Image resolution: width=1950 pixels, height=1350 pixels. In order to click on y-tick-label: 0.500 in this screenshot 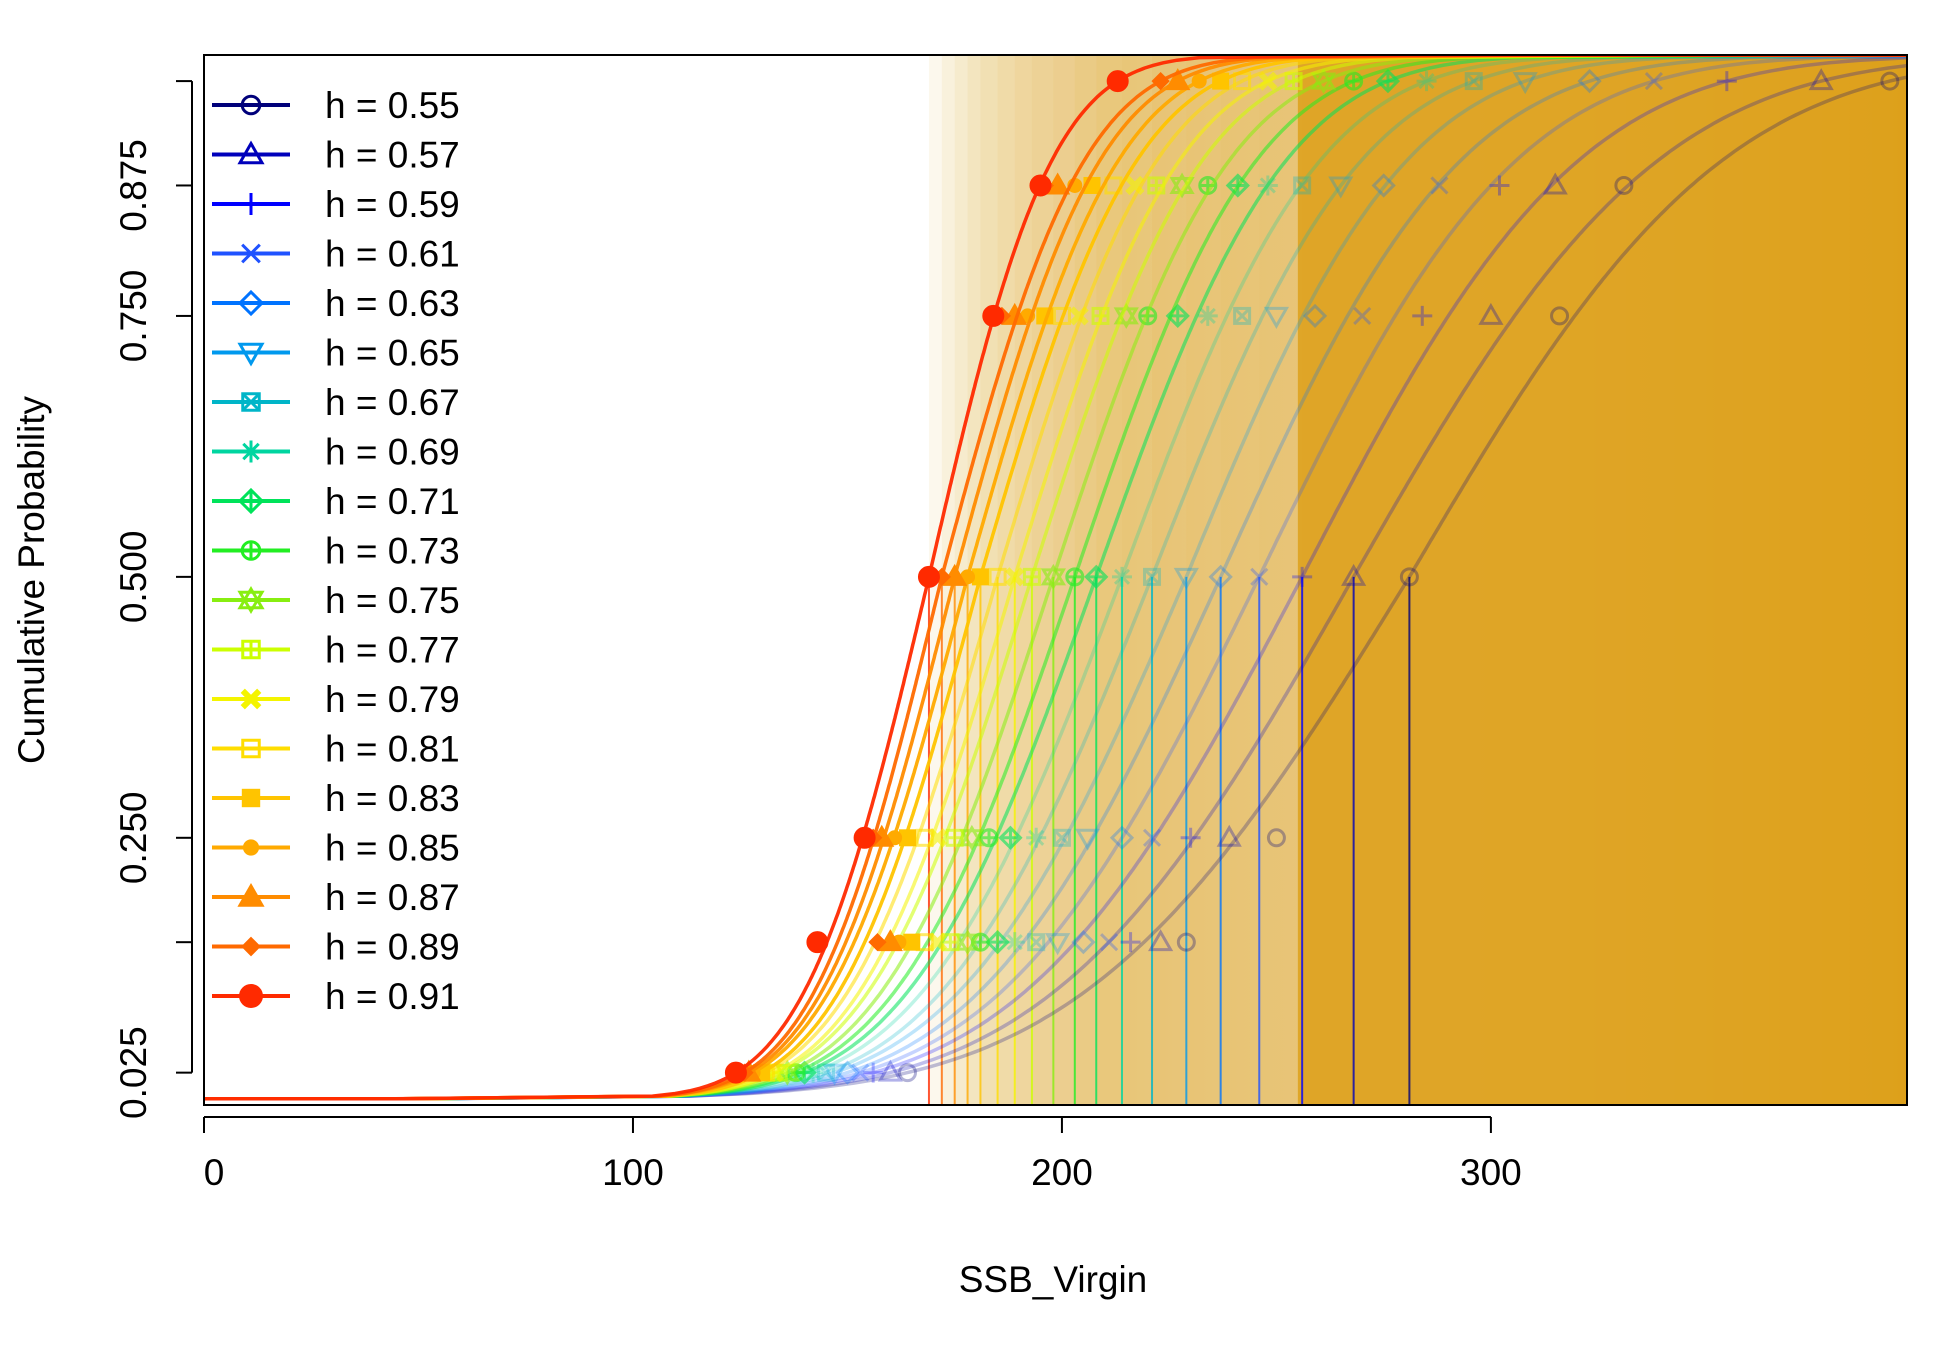, I will do `click(133, 577)`.